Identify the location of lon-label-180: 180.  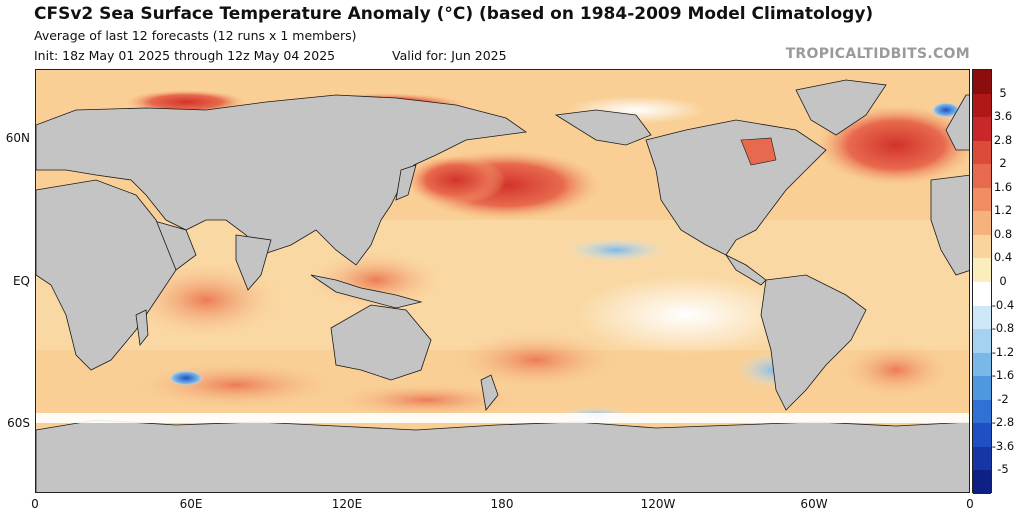
(502, 504).